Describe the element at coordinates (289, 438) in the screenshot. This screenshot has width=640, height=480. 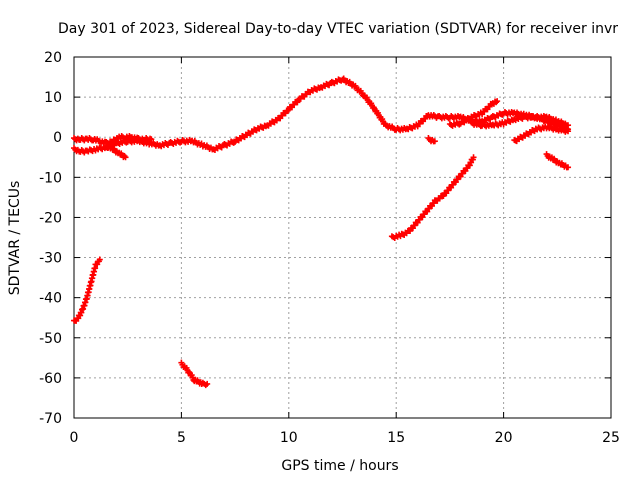
I see `x-tick-label: 10` at that location.